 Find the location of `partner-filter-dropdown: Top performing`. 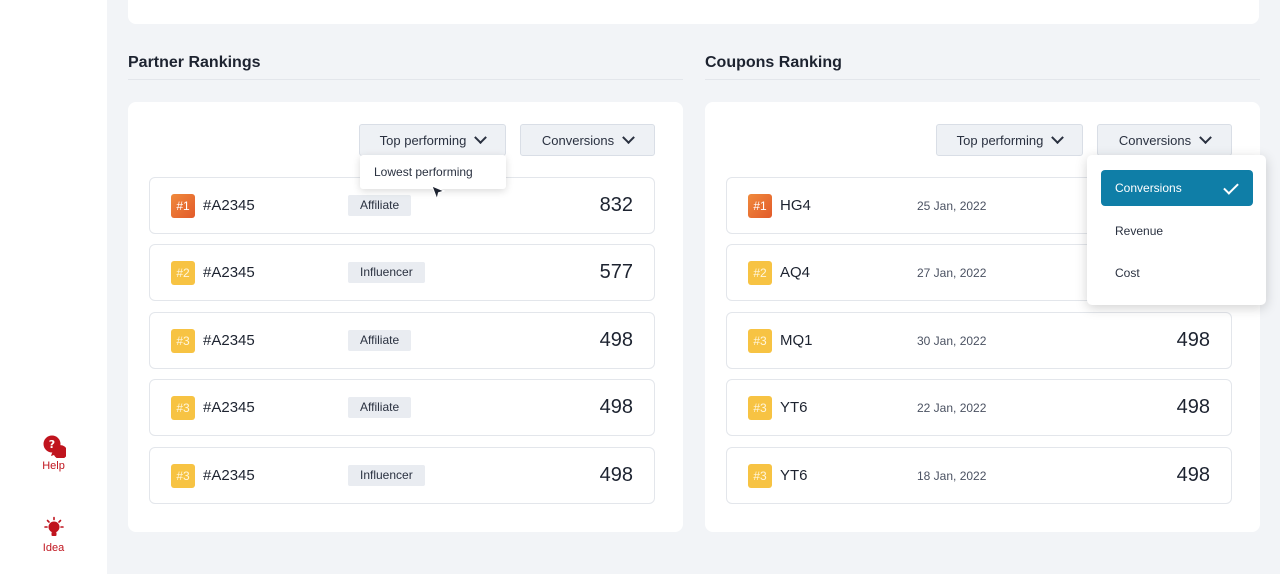

partner-filter-dropdown: Top performing is located at coordinates (432, 140).